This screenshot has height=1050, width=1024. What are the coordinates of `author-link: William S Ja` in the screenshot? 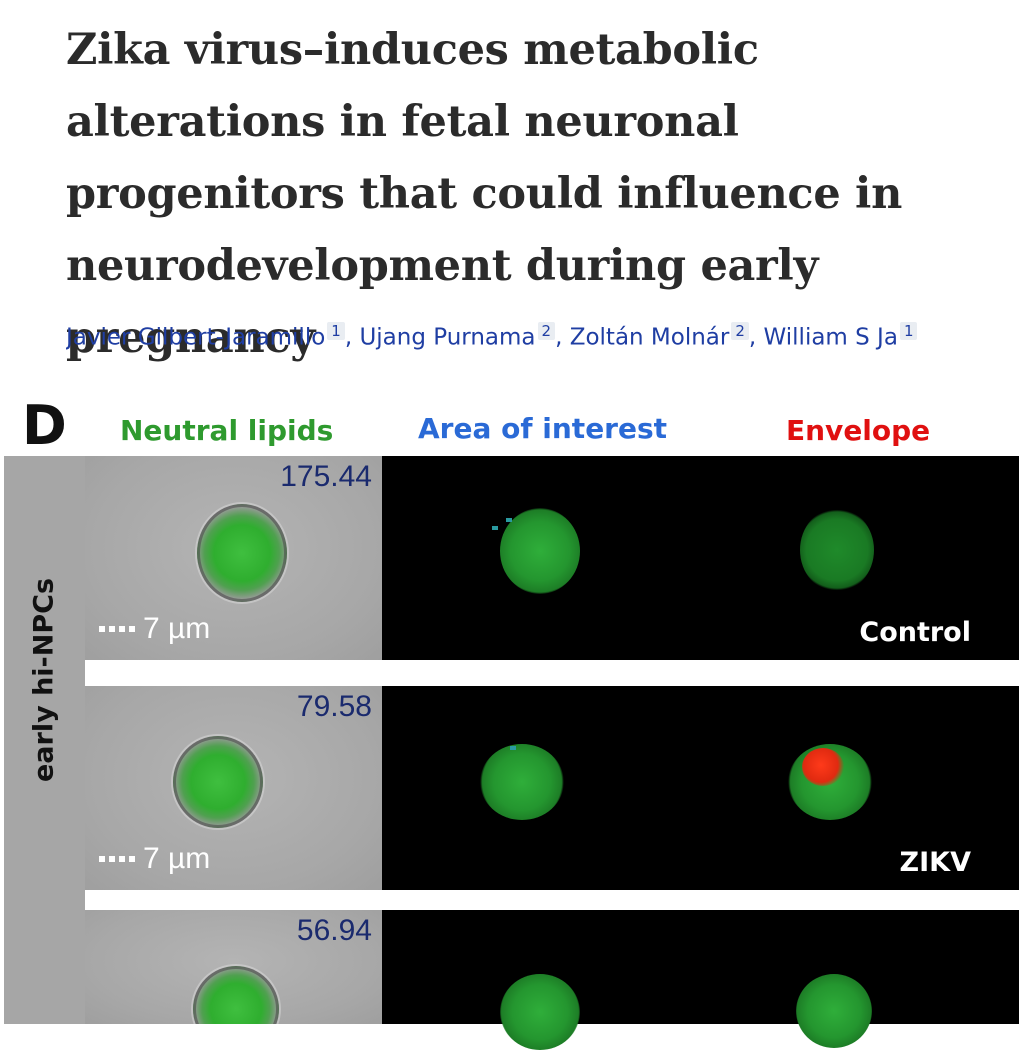 It's located at (830, 337).